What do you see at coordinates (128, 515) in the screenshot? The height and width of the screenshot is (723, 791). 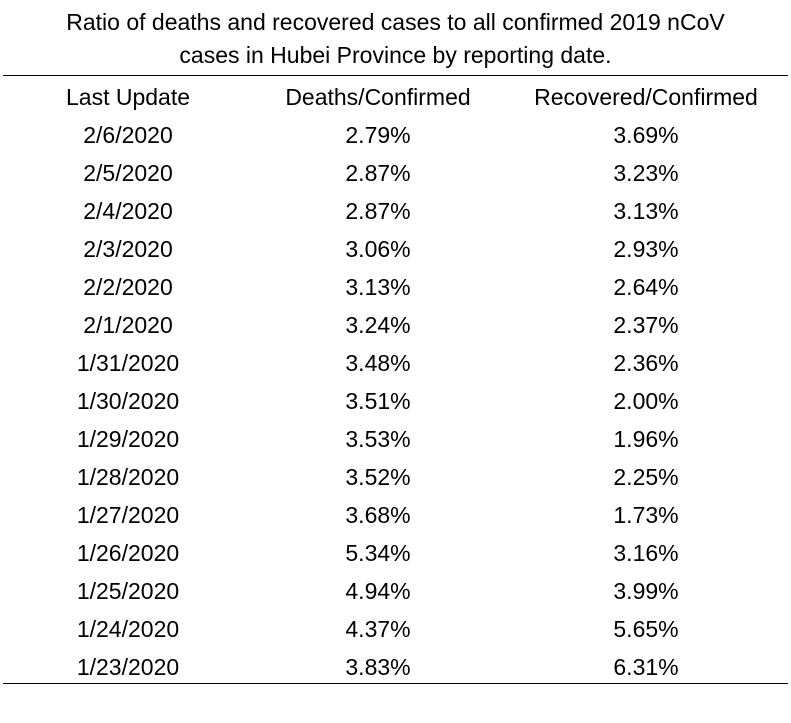 I see `last-update-cell: 1/27/2020` at bounding box center [128, 515].